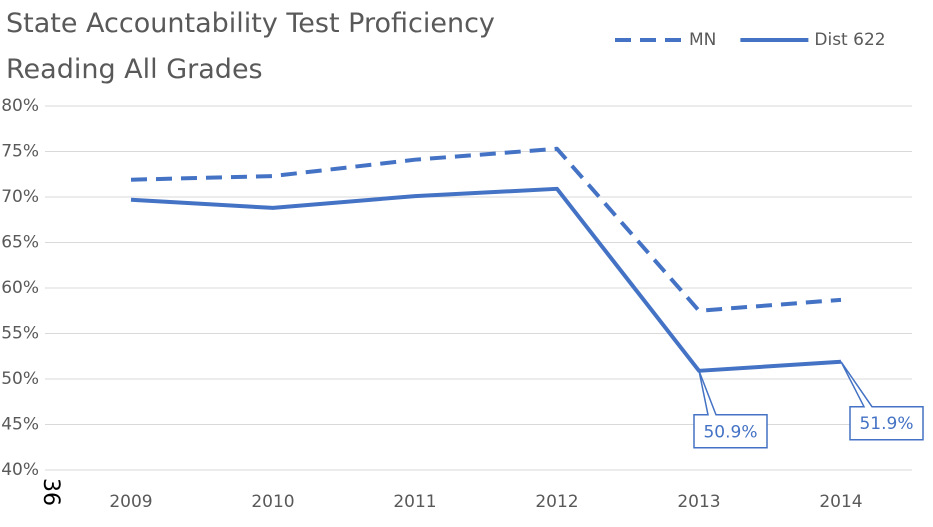  I want to click on page-number: 36, so click(50, 492).